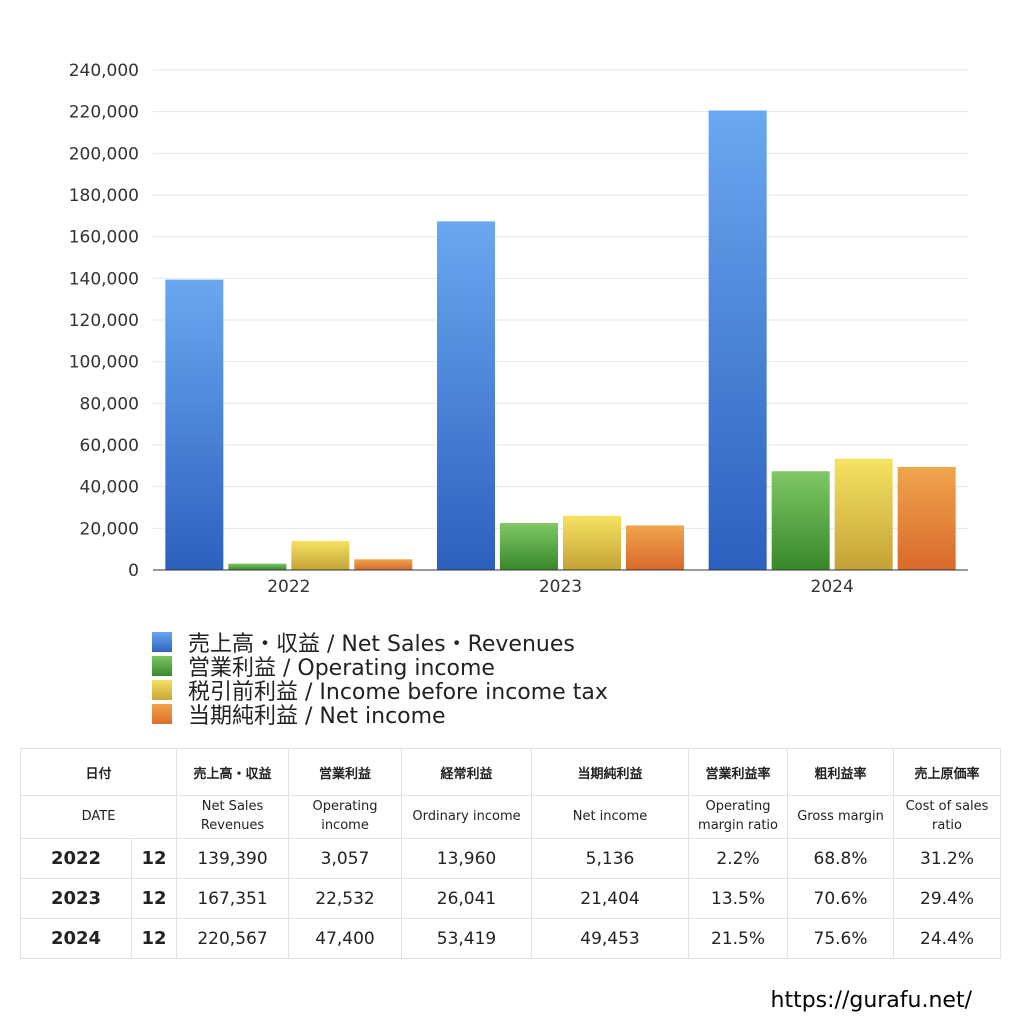  I want to click on legend-item-income-before-tax: 税引前利益 / Income before income tax, so click(380, 691).